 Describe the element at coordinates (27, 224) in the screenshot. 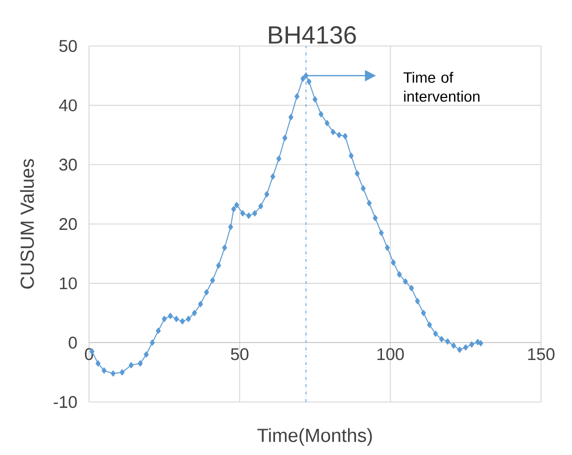

I see `y-axis-title: CUSUM Values` at that location.